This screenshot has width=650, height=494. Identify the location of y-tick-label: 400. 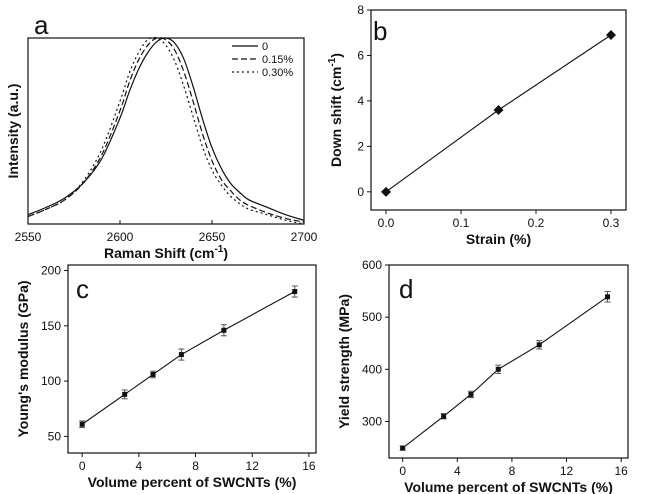
(372, 369).